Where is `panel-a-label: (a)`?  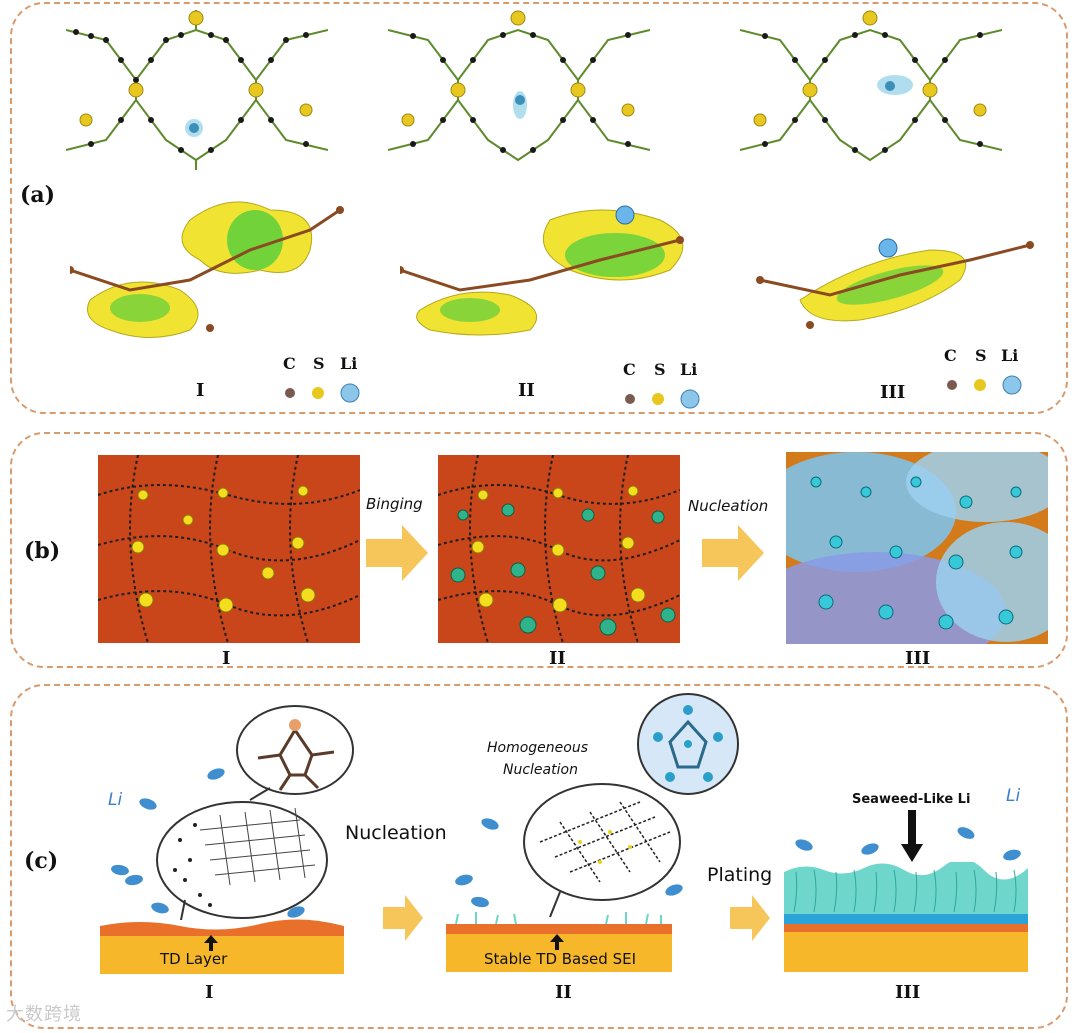 panel-a-label: (a) is located at coordinates (38, 195).